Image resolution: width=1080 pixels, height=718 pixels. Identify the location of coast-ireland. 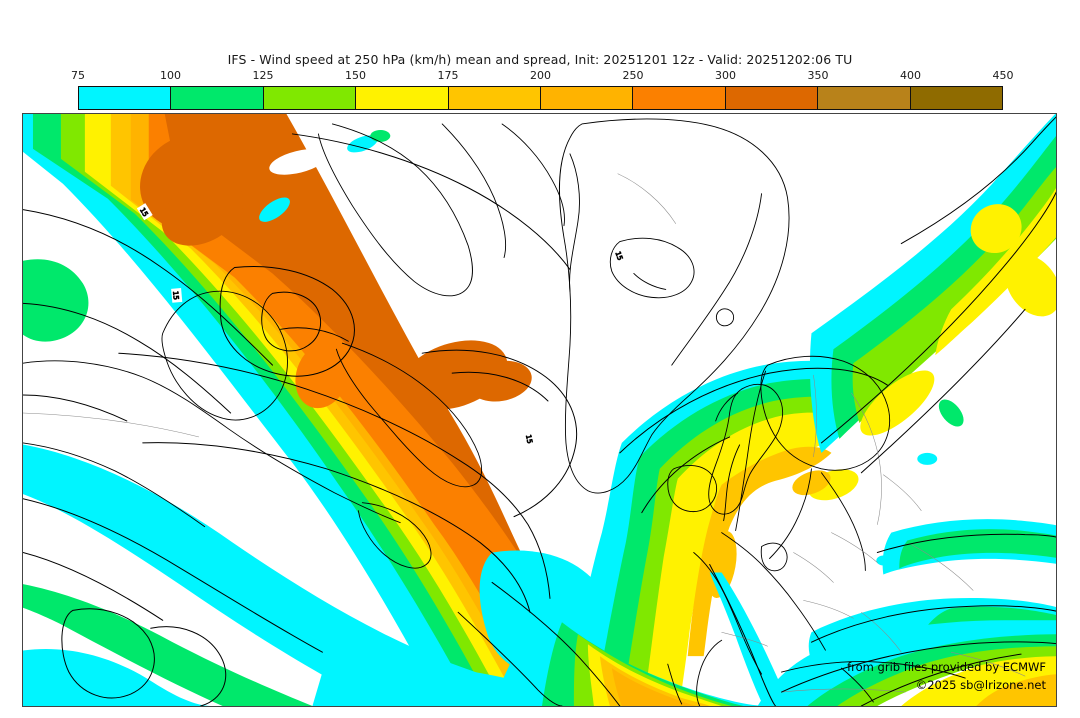
(692, 488).